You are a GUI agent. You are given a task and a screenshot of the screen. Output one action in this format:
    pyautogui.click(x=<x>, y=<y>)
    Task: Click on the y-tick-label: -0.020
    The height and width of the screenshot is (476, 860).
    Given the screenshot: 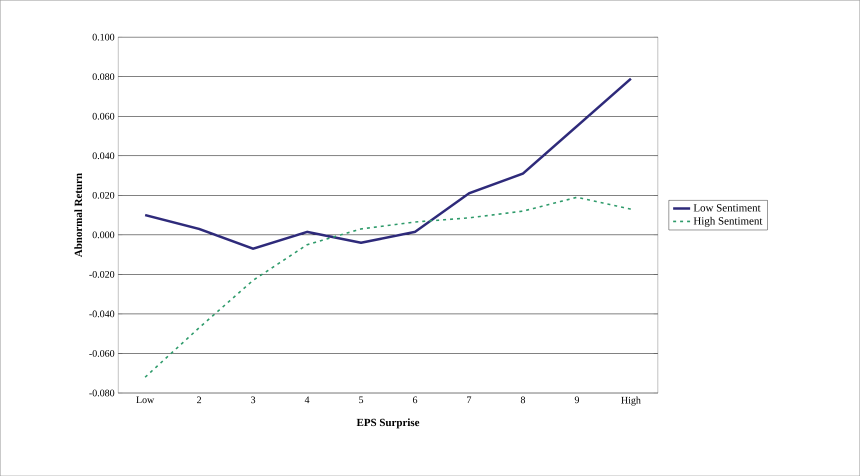 What is the action you would take?
    pyautogui.click(x=101, y=274)
    